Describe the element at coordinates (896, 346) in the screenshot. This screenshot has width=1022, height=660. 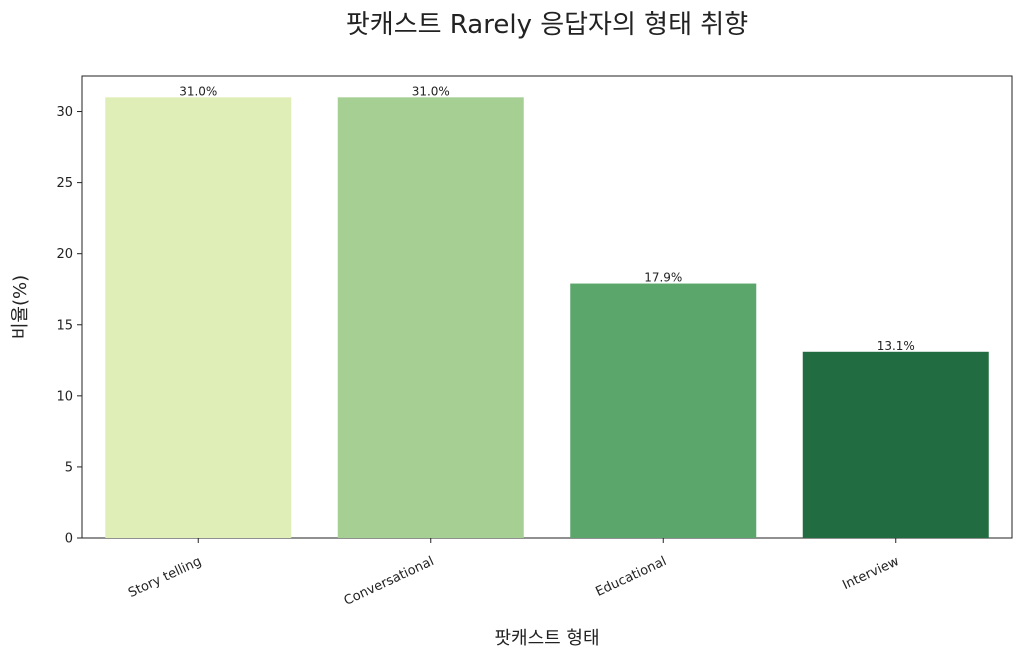
I see `bar-value-label: 13.1%` at that location.